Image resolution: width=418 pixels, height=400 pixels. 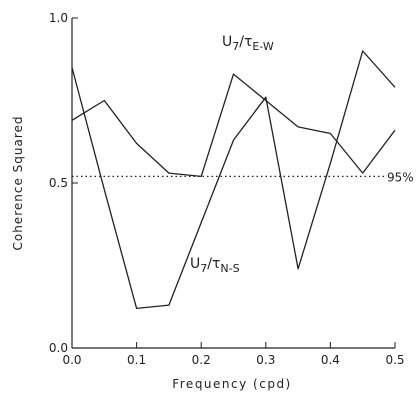 I want to click on series-label: U7/τN-S, so click(x=215, y=265).